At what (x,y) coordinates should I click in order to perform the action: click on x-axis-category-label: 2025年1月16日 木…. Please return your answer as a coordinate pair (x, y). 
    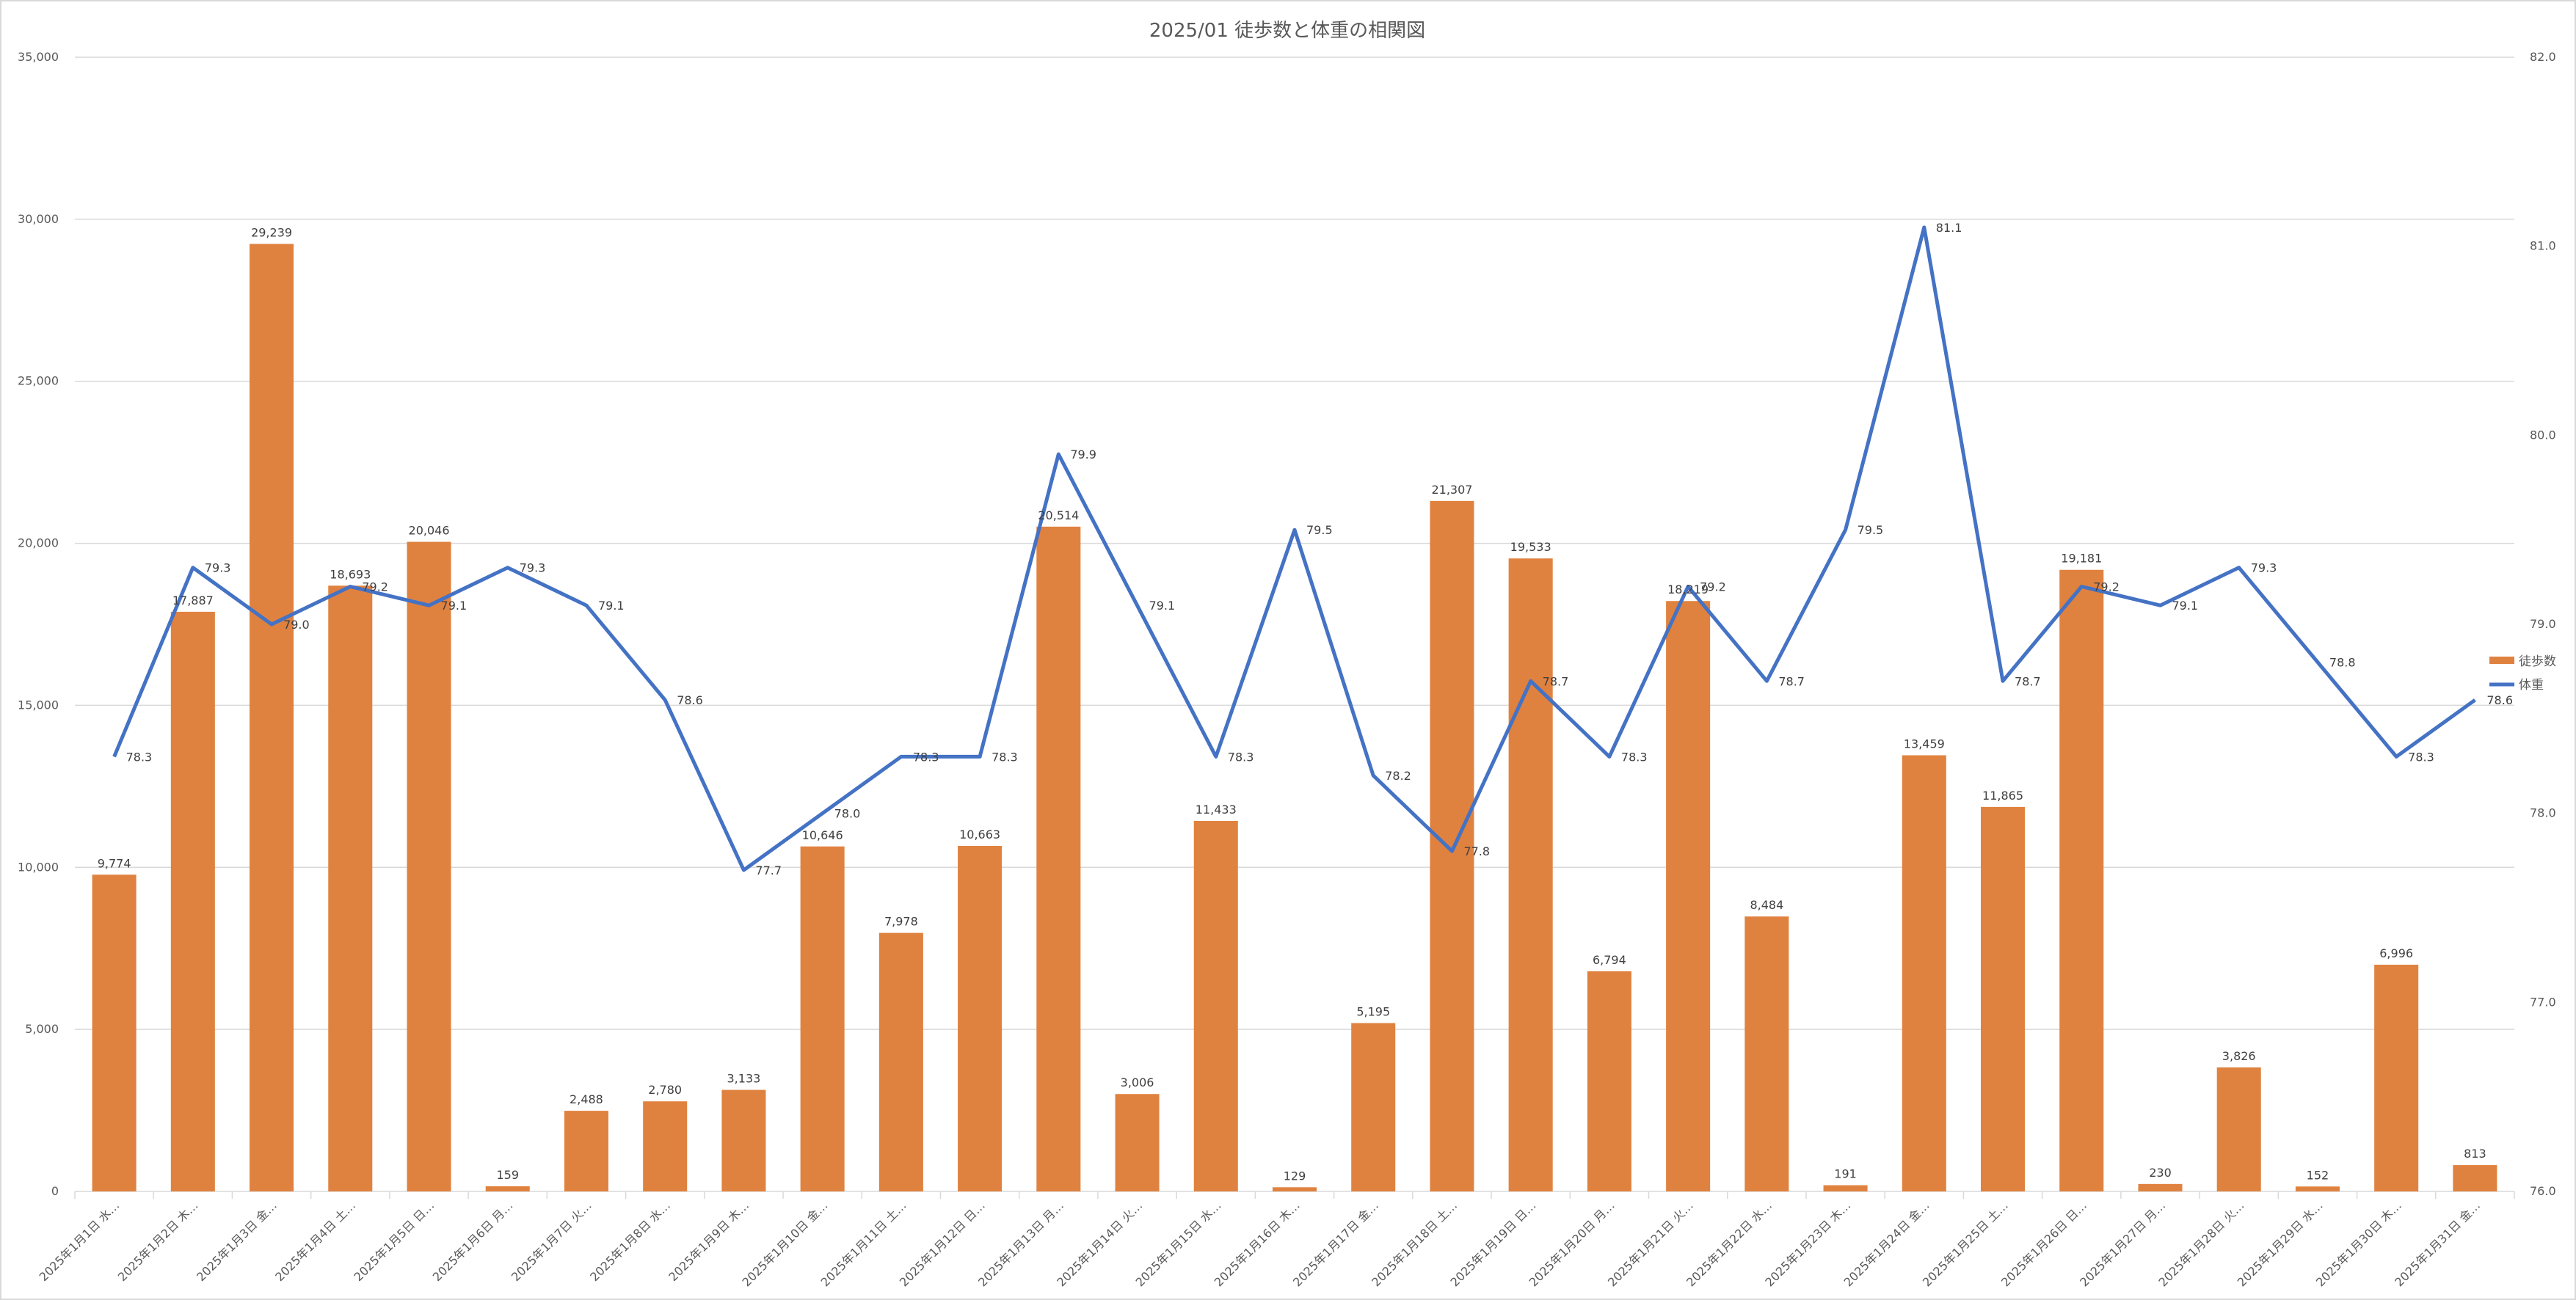
    Looking at the image, I should click on (1257, 1243).